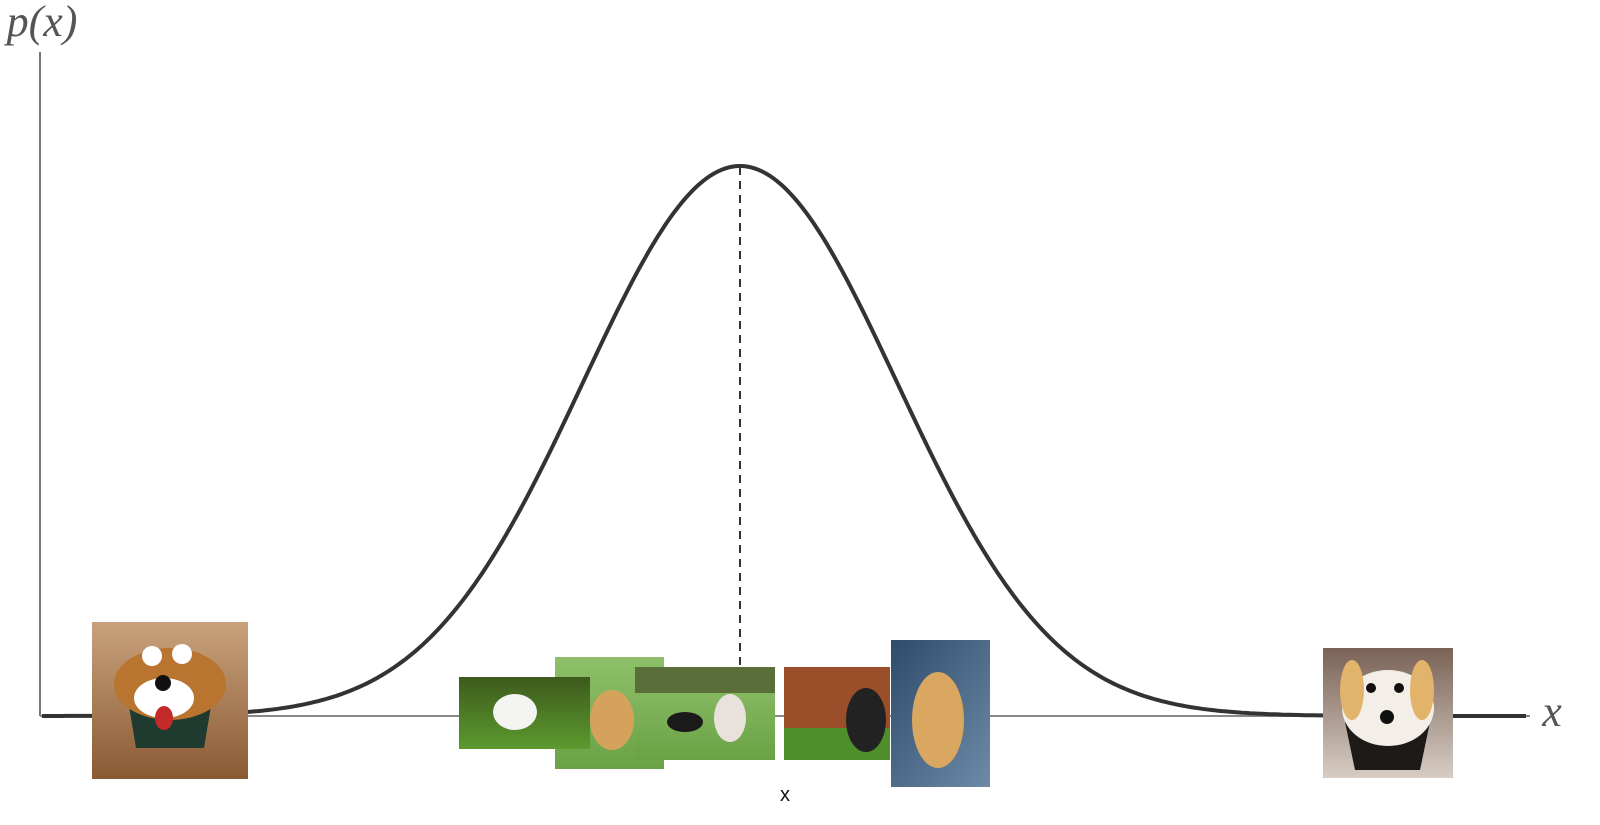 The width and height of the screenshot is (1600, 825). What do you see at coordinates (41, 23) in the screenshot?
I see `y-axis-label: p(x)` at bounding box center [41, 23].